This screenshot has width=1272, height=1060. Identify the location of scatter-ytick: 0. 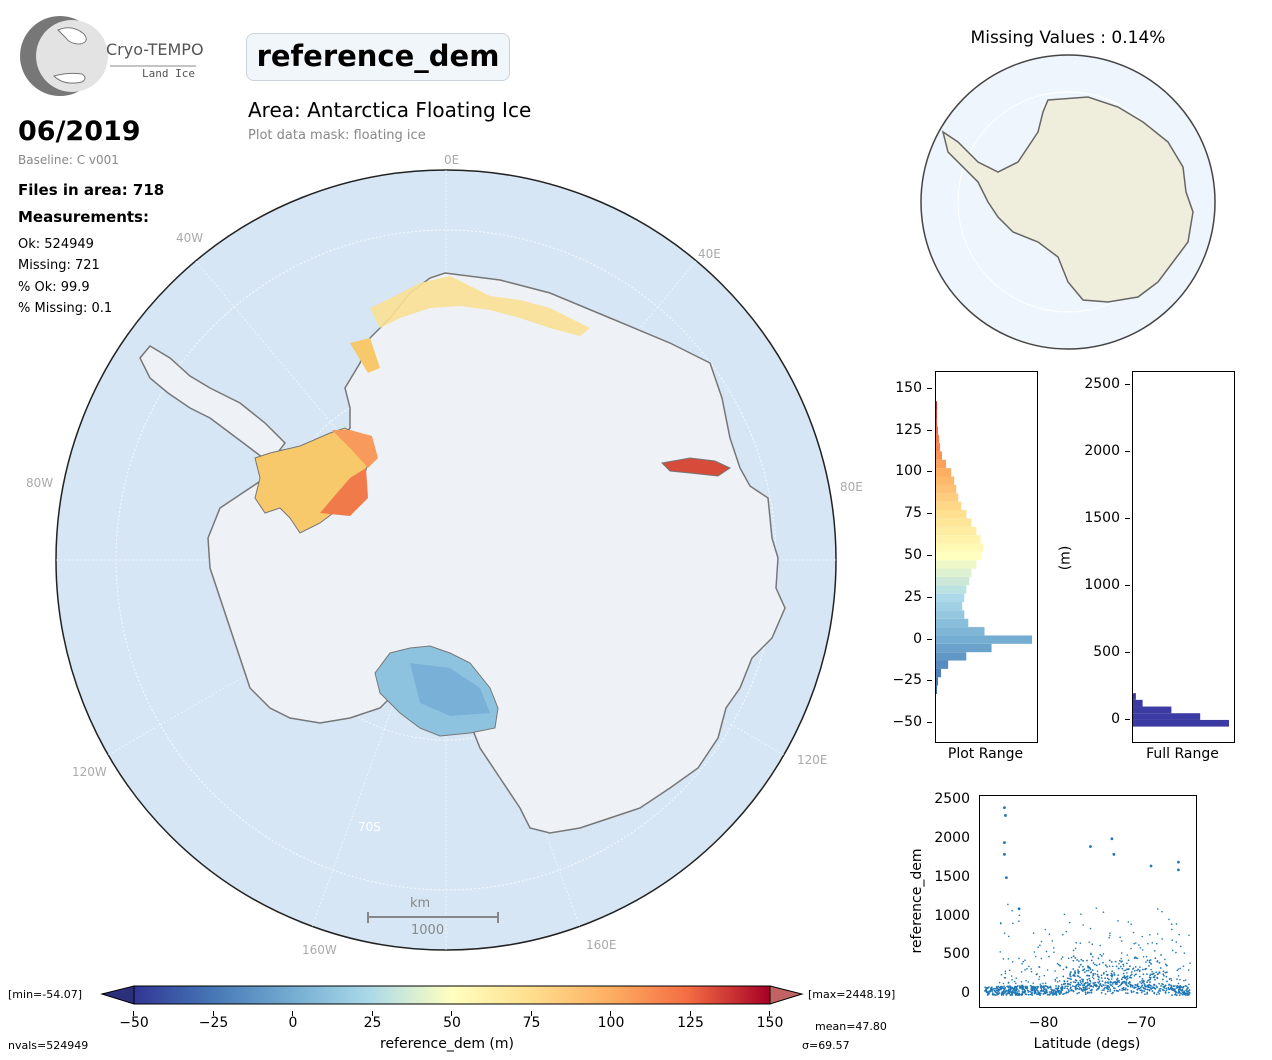
(965, 993).